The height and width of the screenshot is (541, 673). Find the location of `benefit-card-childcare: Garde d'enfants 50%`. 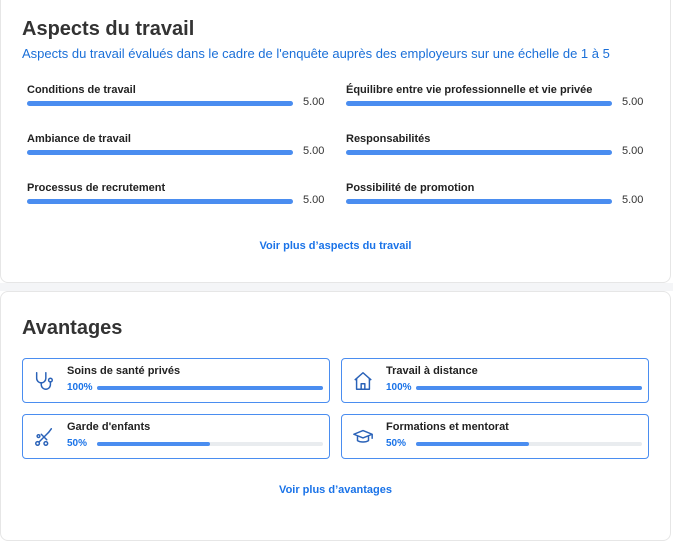

benefit-card-childcare: Garde d'enfants 50% is located at coordinates (176, 436).